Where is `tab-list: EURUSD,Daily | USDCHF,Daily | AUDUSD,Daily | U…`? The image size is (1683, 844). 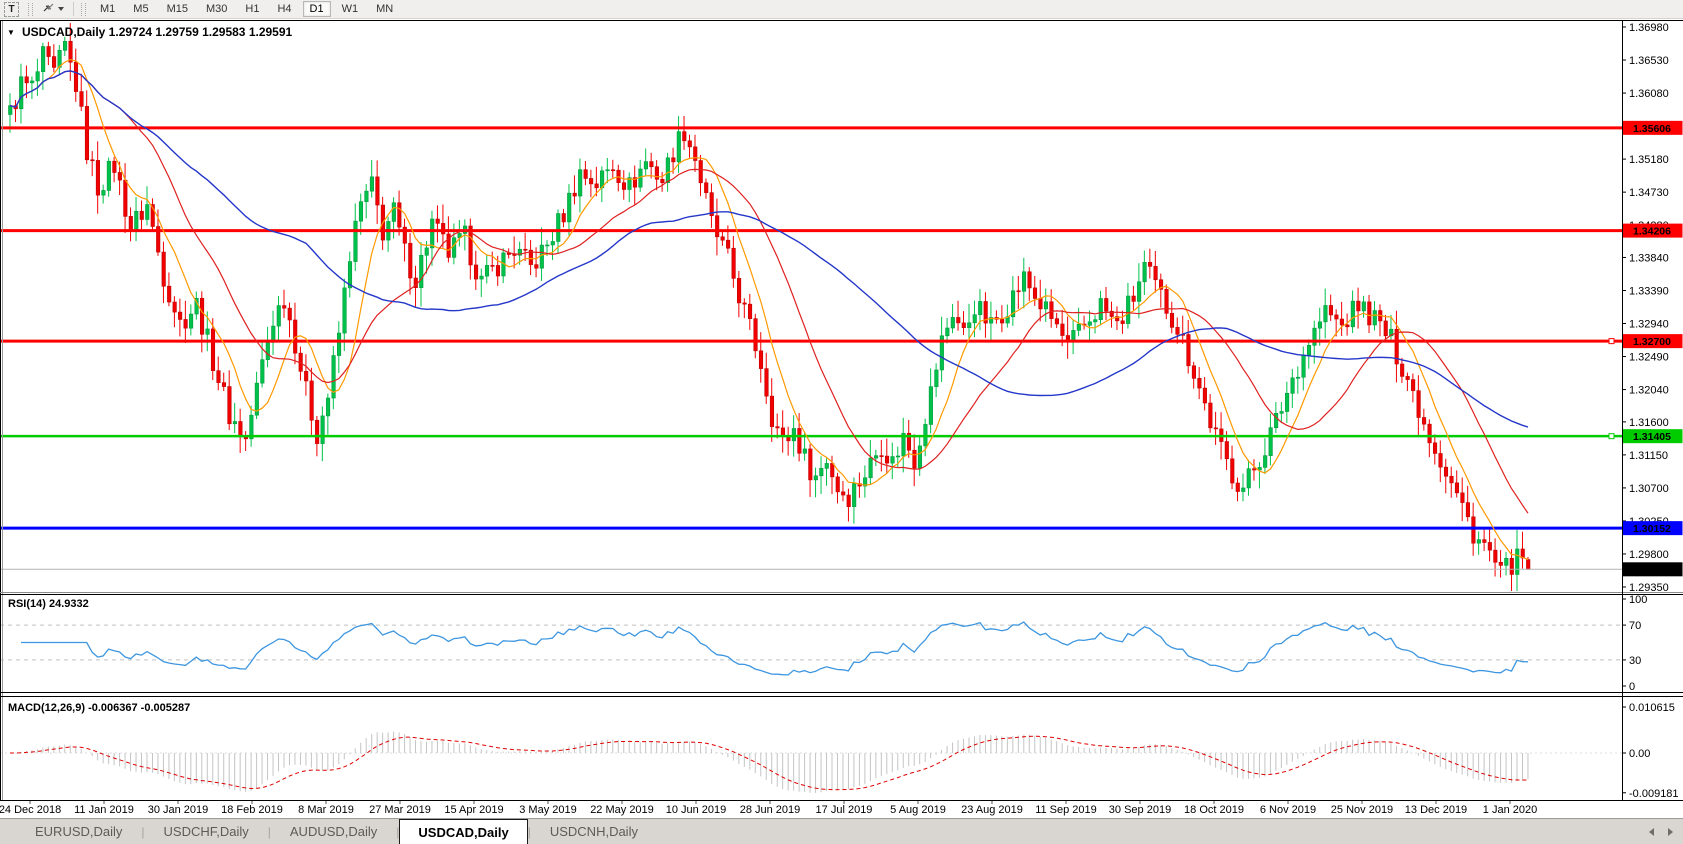 tab-list: EURUSD,Daily | USDCHF,Daily | AUDUSD,Daily | U… is located at coordinates (336, 831).